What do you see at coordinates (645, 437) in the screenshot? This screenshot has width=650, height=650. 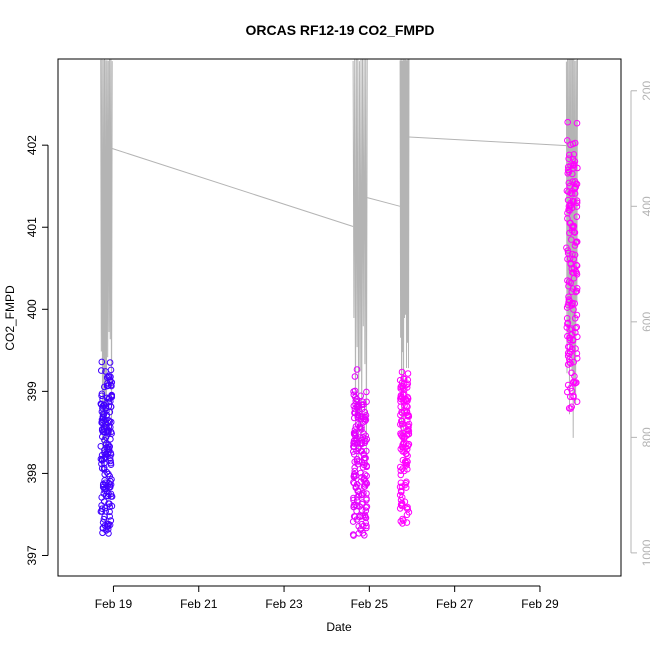 I see `right-tick-label: 800` at bounding box center [645, 437].